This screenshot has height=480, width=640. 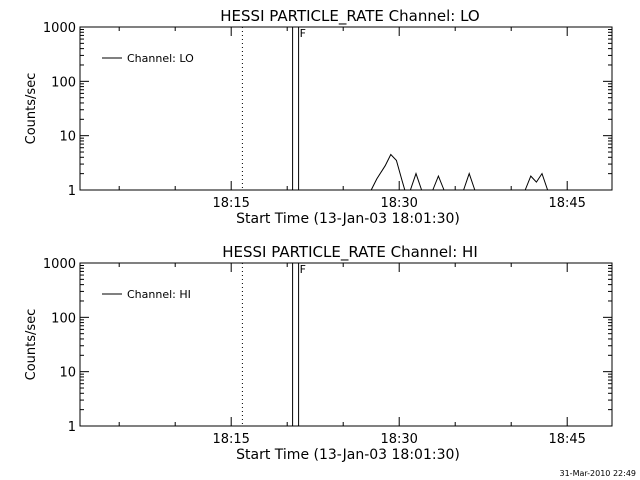 I want to click on legend-entry: Channel: LO, so click(x=160, y=58).